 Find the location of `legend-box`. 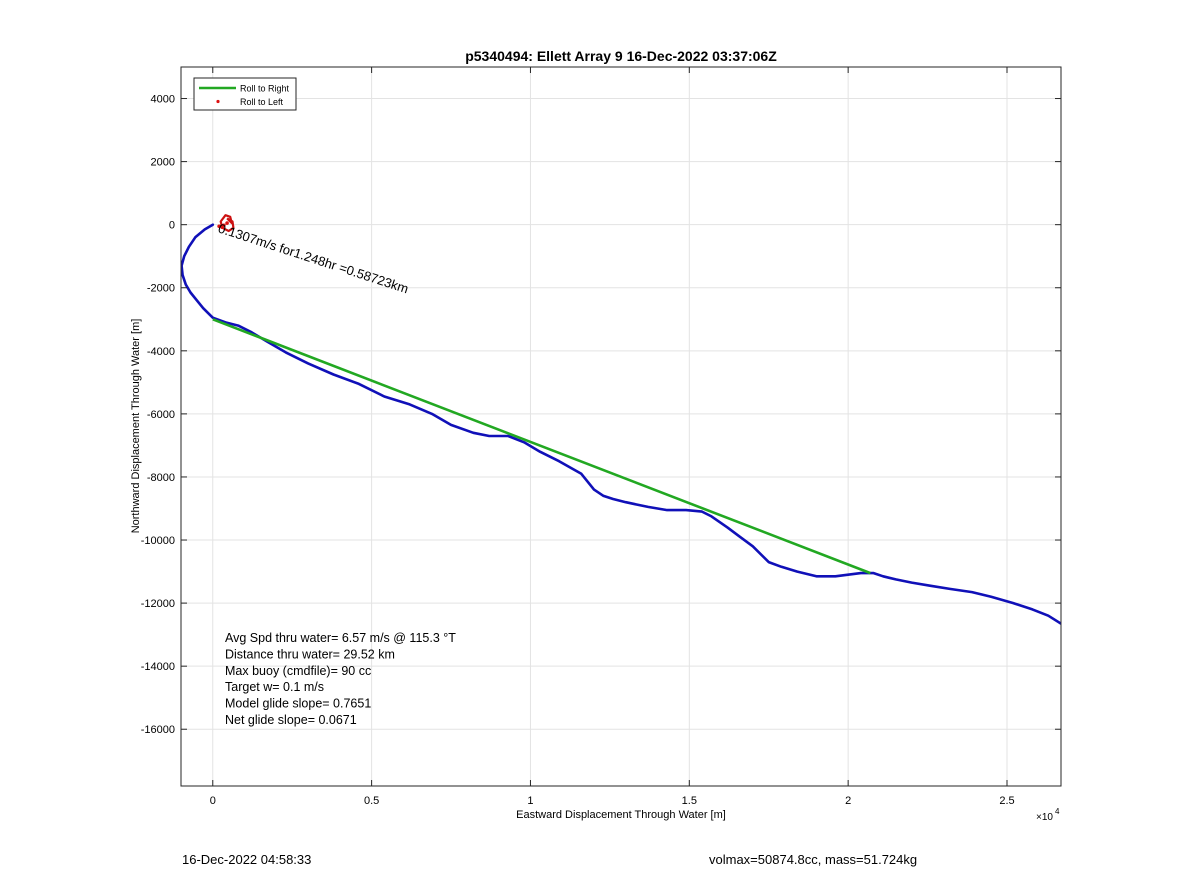

legend-box is located at coordinates (245, 94).